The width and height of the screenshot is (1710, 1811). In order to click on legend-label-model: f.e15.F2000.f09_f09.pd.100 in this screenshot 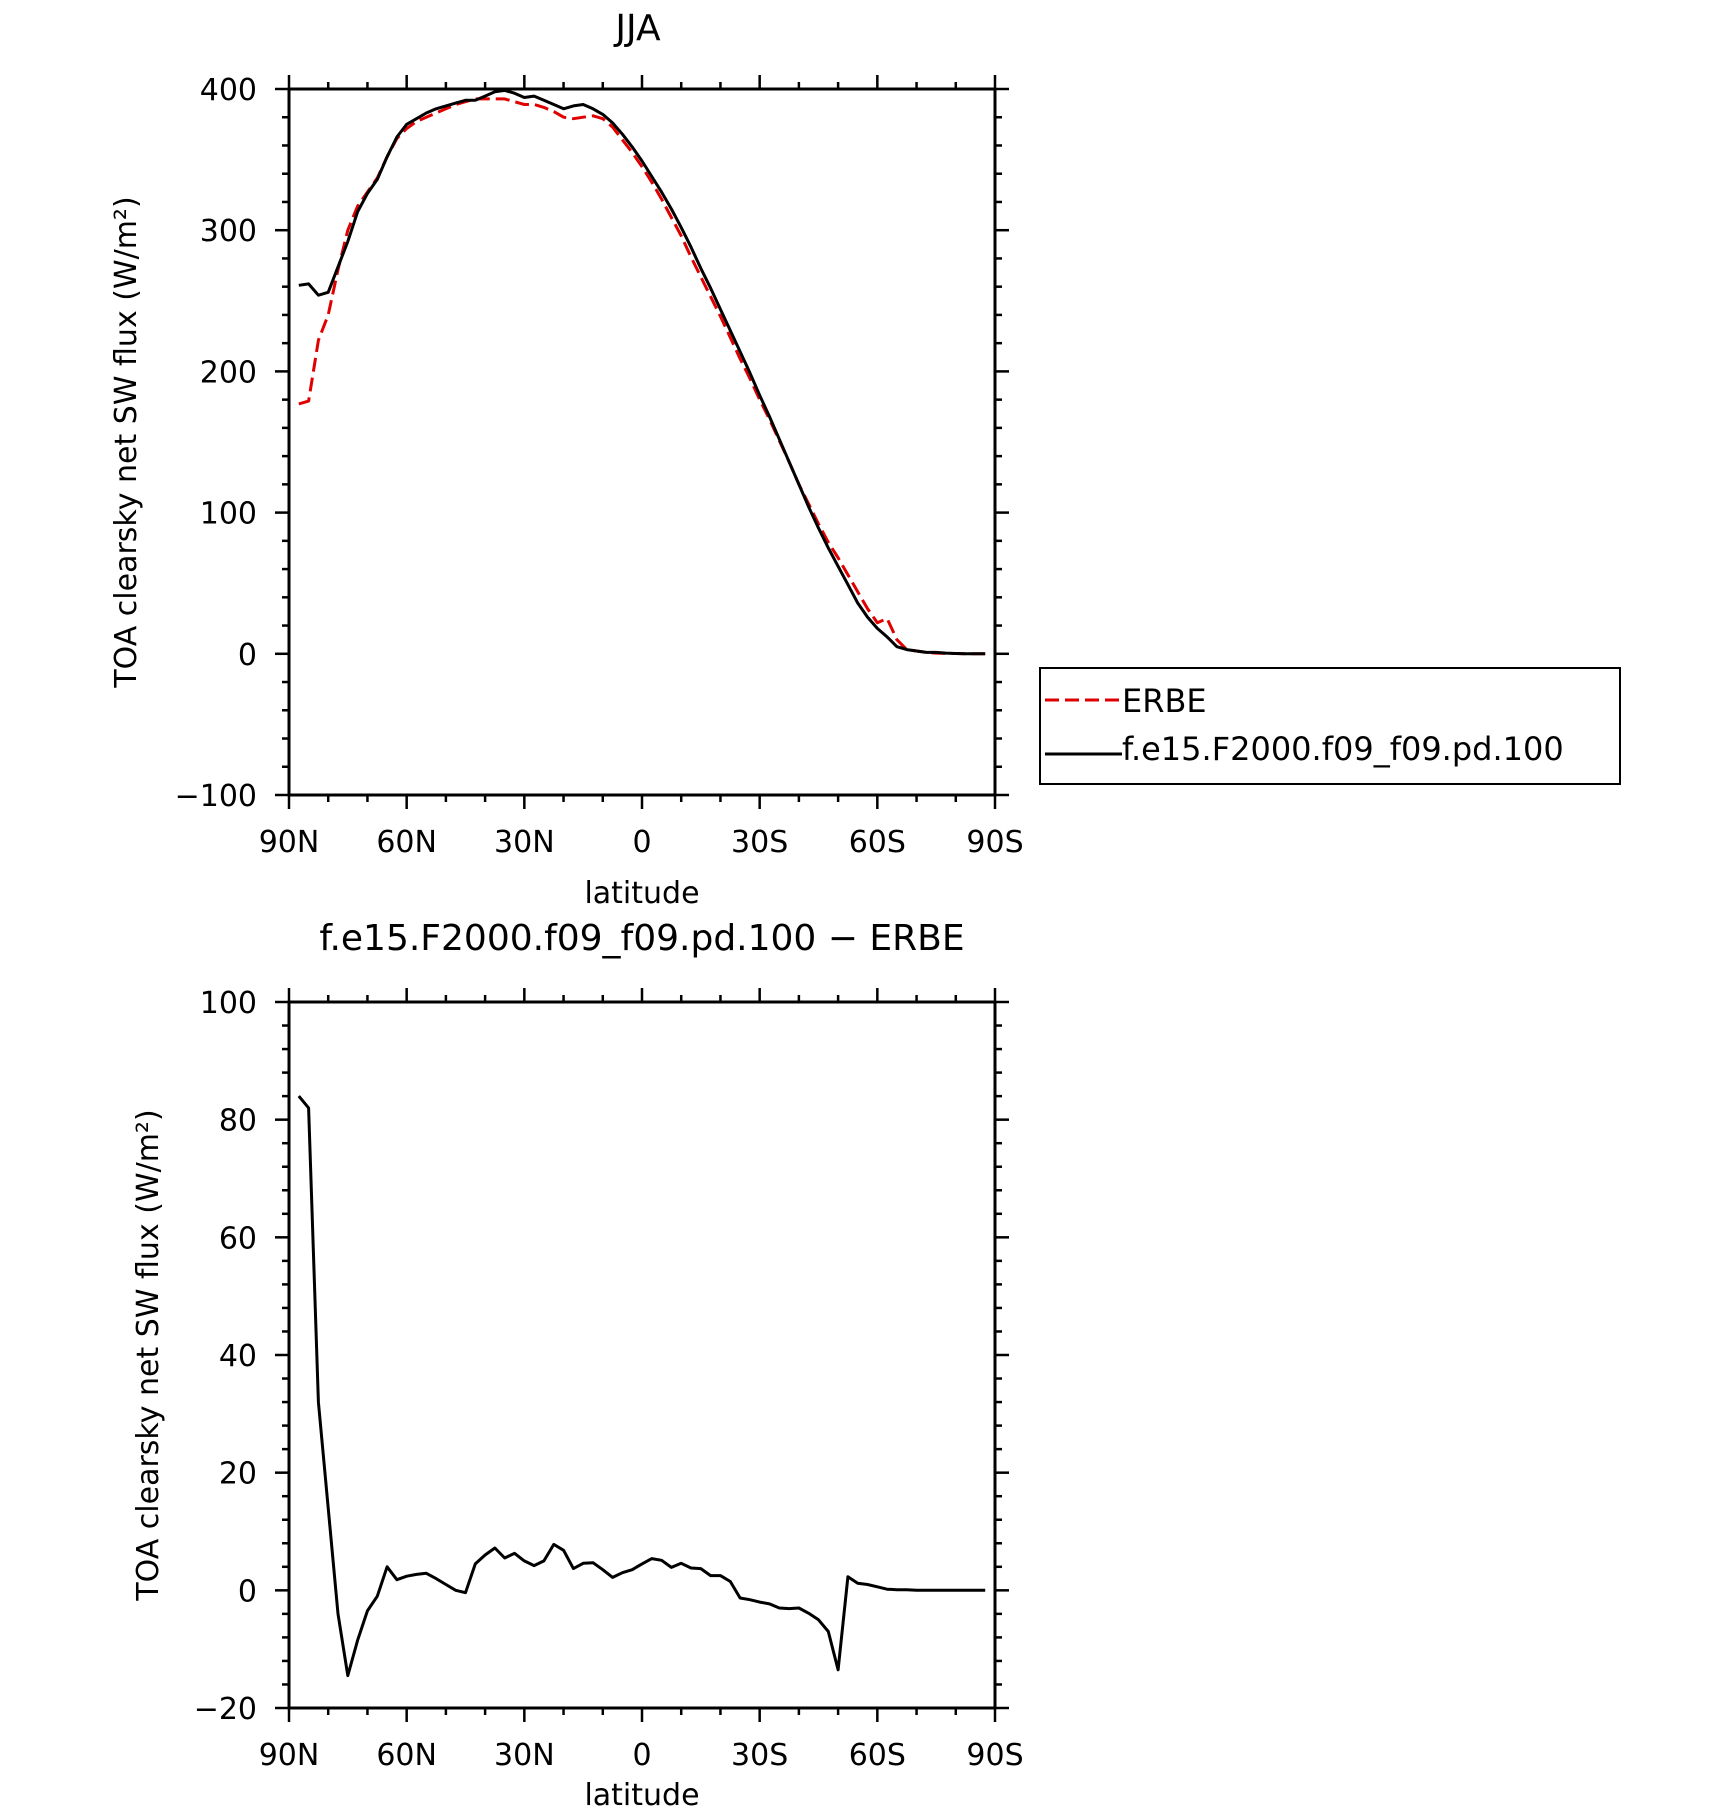, I will do `click(1343, 749)`.